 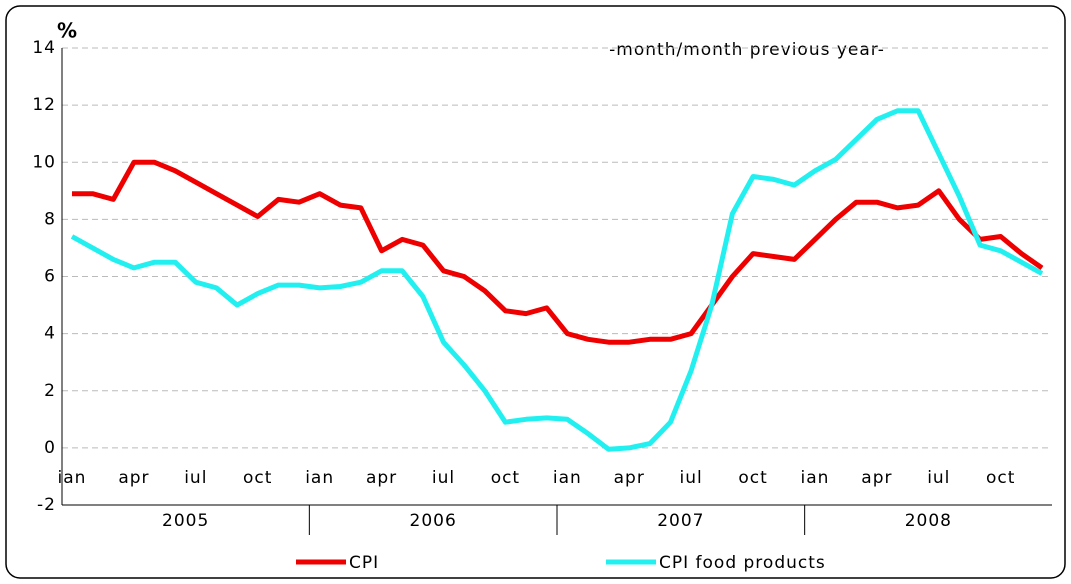 What do you see at coordinates (46, 505) in the screenshot?
I see `y-tick-label: -2` at bounding box center [46, 505].